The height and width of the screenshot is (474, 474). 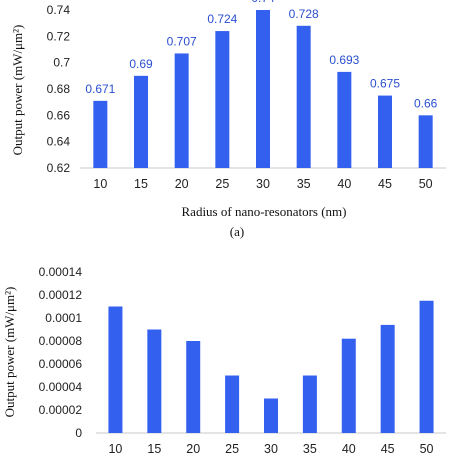 I want to click on chart-b-x-ticks: 10 15 20 25 30 35 40 45 50, so click(x=270, y=449).